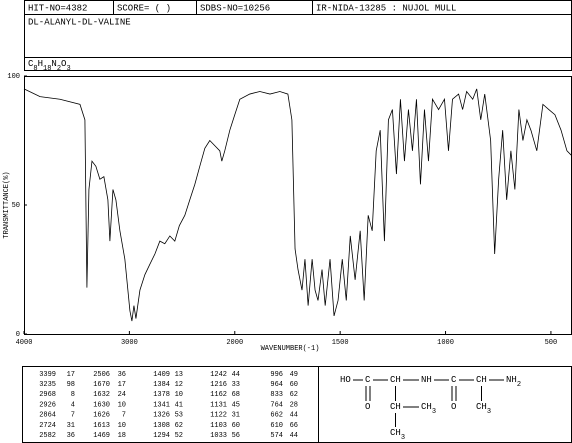  What do you see at coordinates (276, 375) in the screenshot?
I see `peak-wavenumber: 996` at bounding box center [276, 375].